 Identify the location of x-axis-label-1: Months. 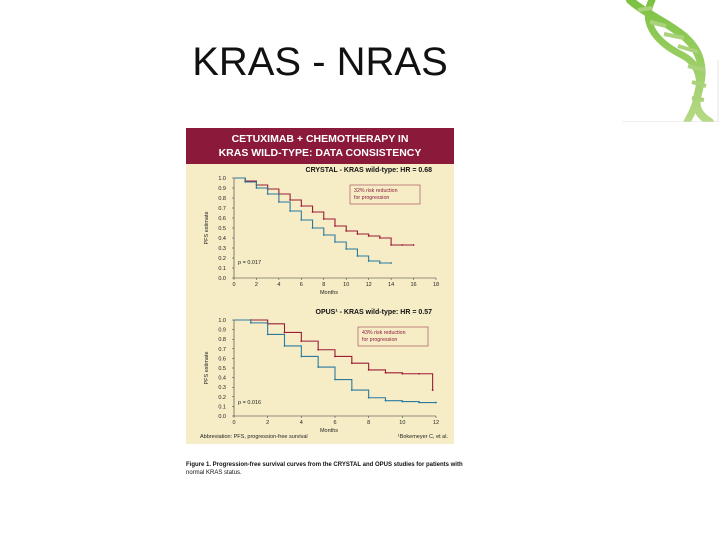
(329, 431).